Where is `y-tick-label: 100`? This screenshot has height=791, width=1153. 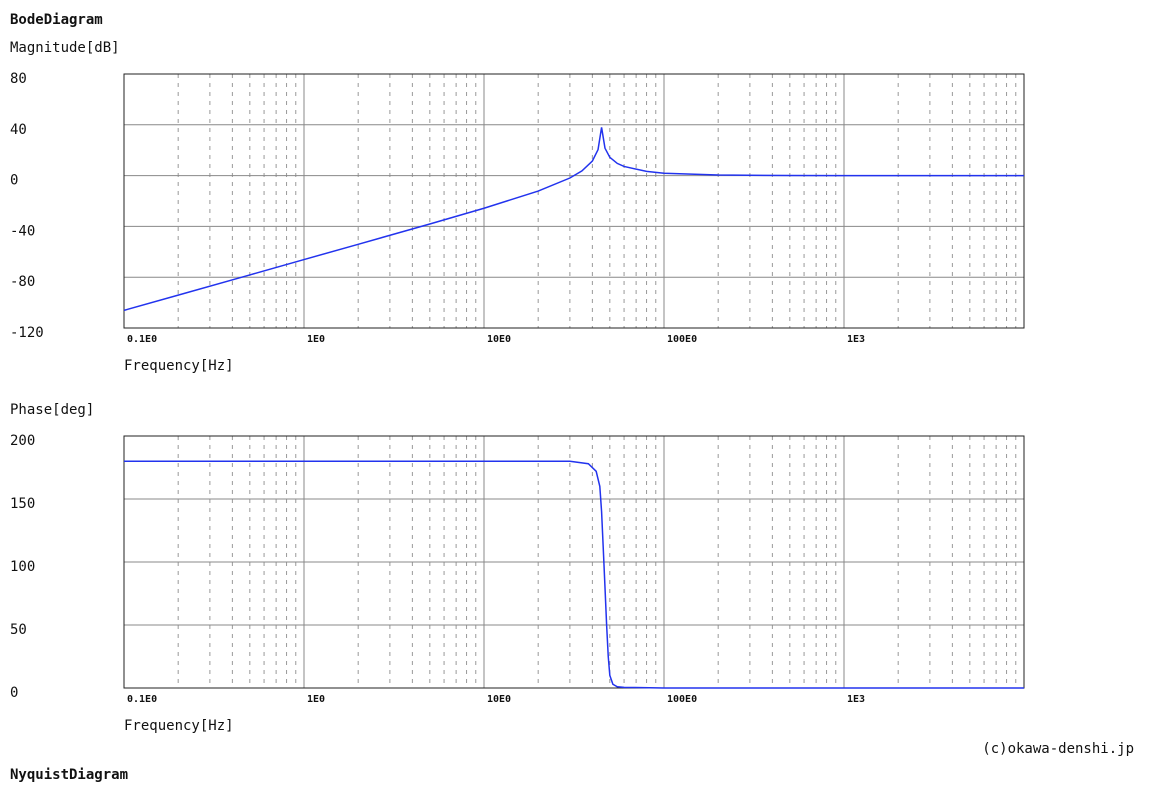
y-tick-label: 100 is located at coordinates (22, 567).